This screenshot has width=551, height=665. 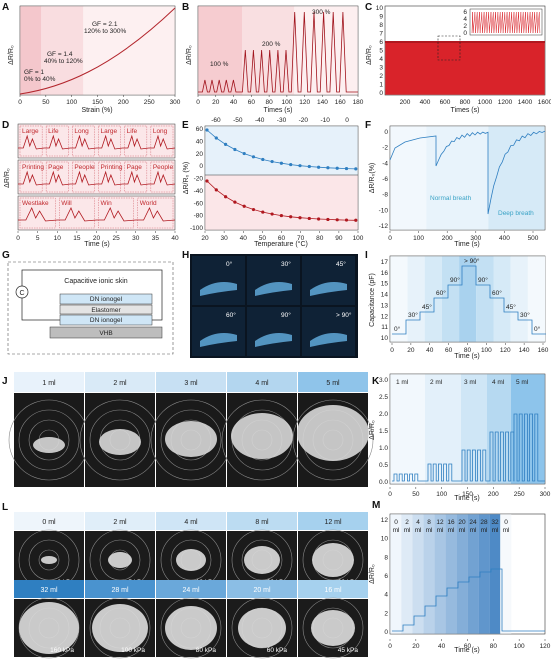 I want to click on f-ytick: -6, so click(x=385, y=179).